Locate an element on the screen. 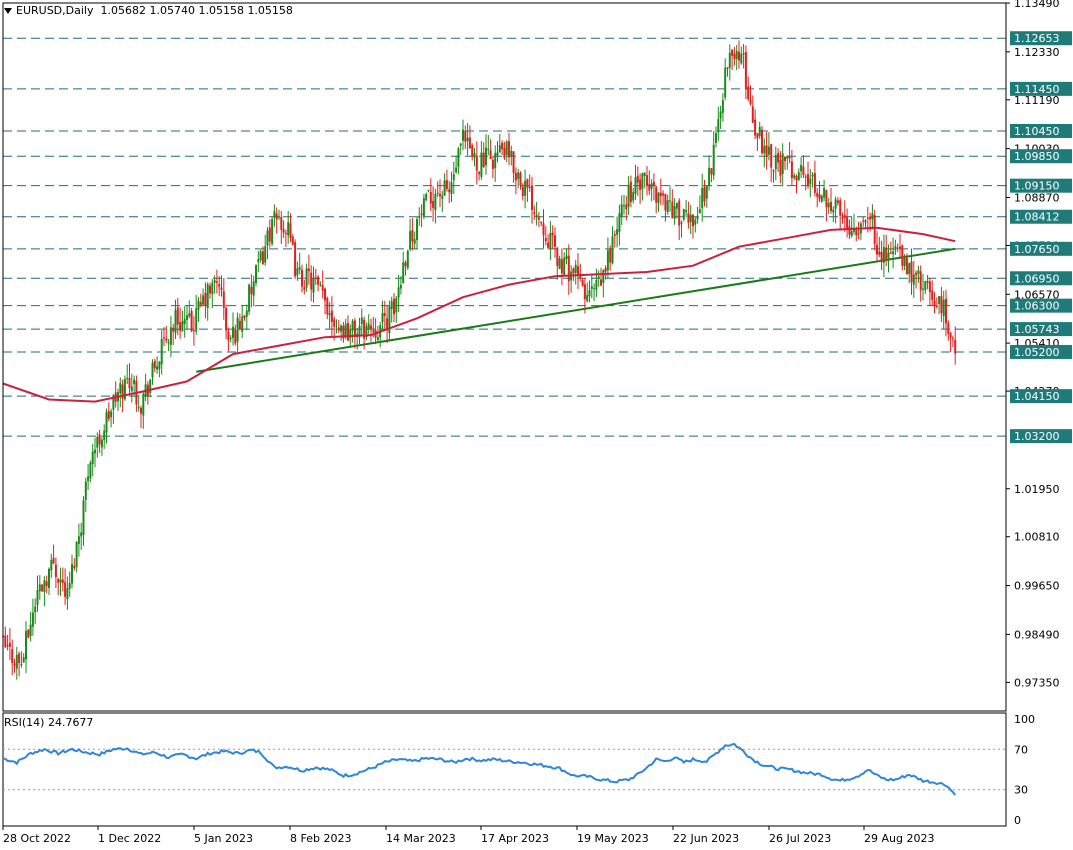 The width and height of the screenshot is (1073, 850). level-label: 1.09850 is located at coordinates (1037, 156).